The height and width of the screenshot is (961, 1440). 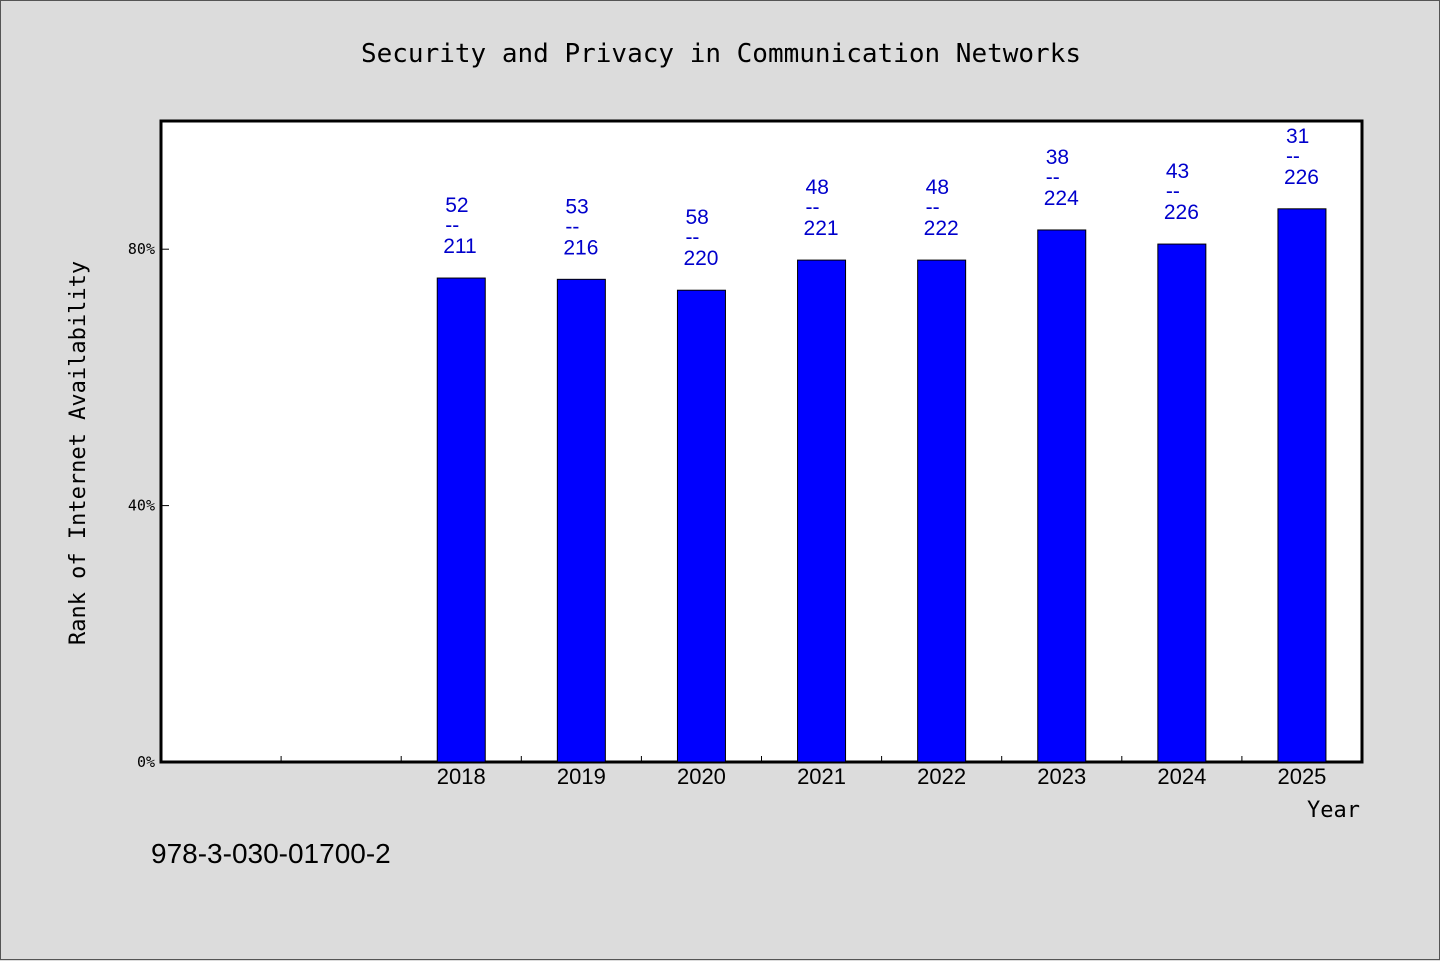 I want to click on bar-2020, so click(x=701, y=526).